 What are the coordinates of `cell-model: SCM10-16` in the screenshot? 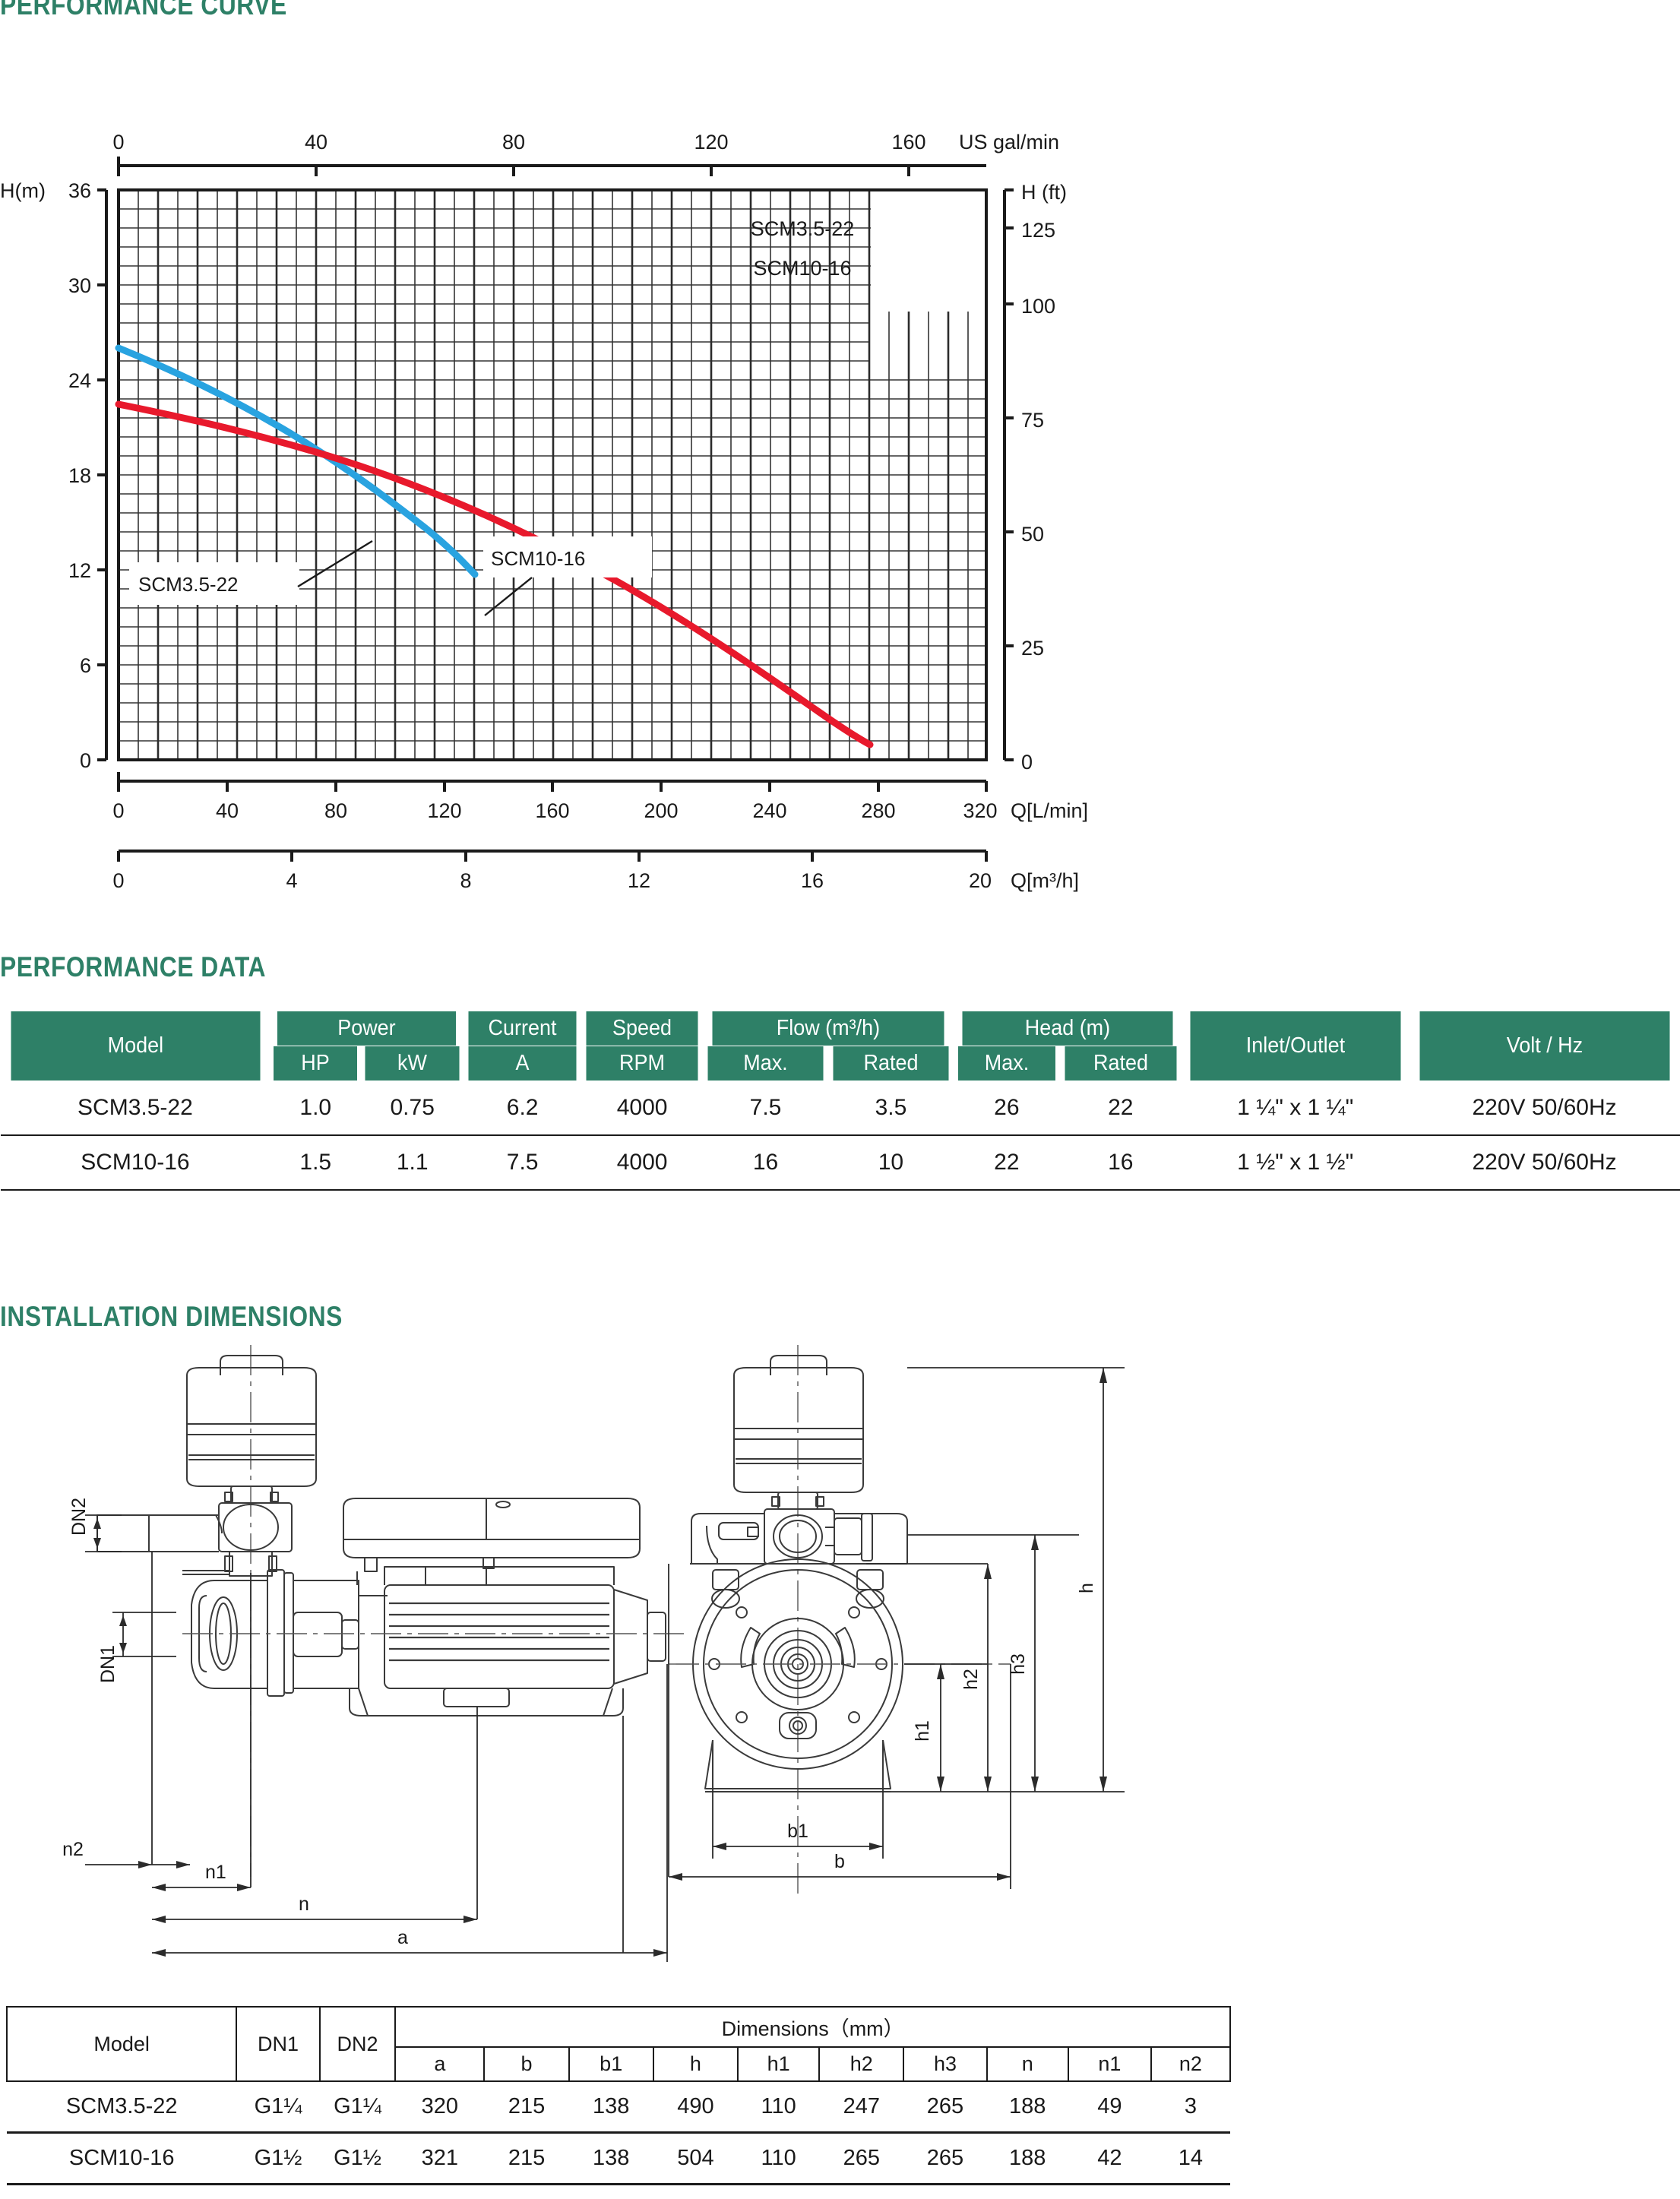 It's located at (135, 1162).